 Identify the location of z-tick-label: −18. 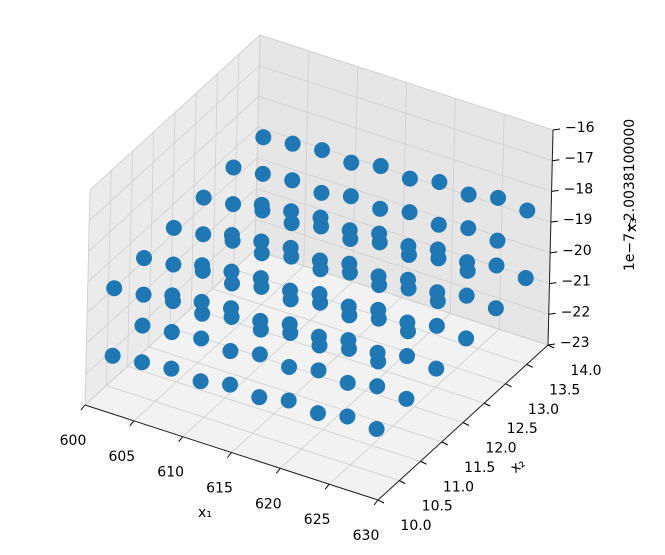
(579, 189).